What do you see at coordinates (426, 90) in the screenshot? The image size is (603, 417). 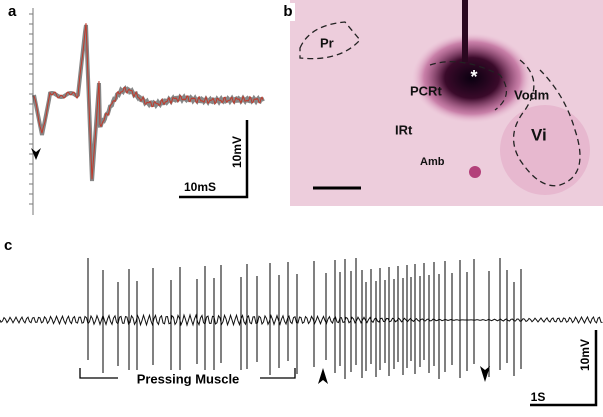 I see `region-label: PCRt` at bounding box center [426, 90].